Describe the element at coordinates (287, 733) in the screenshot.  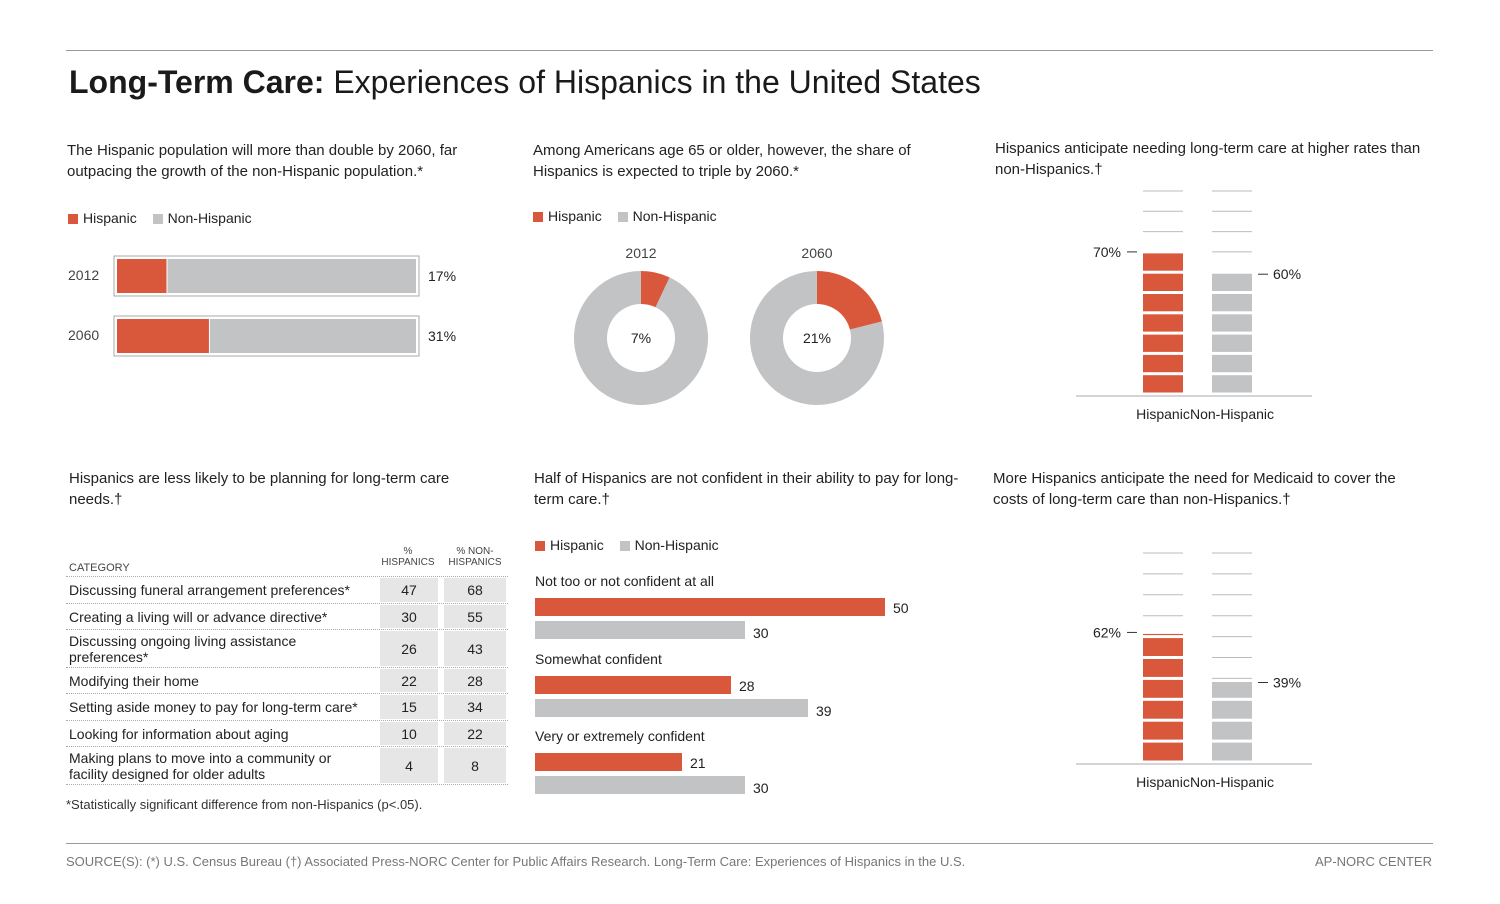
I see `table-row: Looking for information about aging 10 22` at that location.